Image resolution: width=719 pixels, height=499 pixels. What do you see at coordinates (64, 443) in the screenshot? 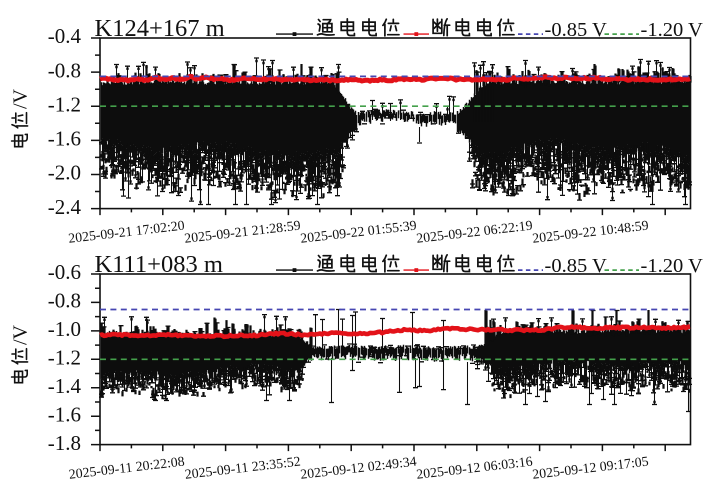
I see `svg-text: -1.8` at bounding box center [64, 443].